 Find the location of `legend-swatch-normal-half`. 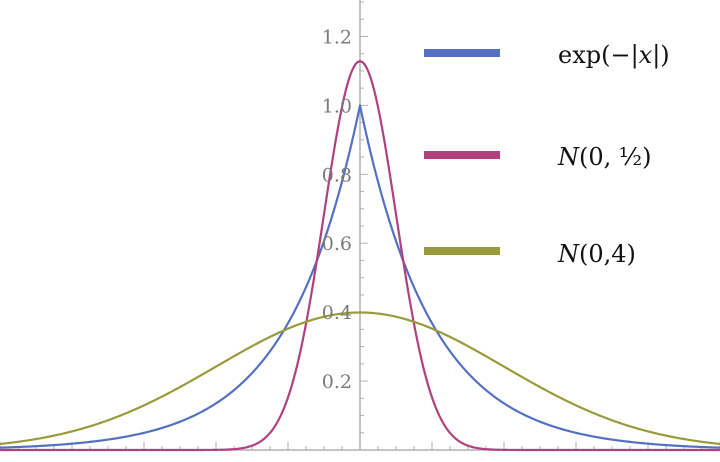

legend-swatch-normal-half is located at coordinates (462, 155).